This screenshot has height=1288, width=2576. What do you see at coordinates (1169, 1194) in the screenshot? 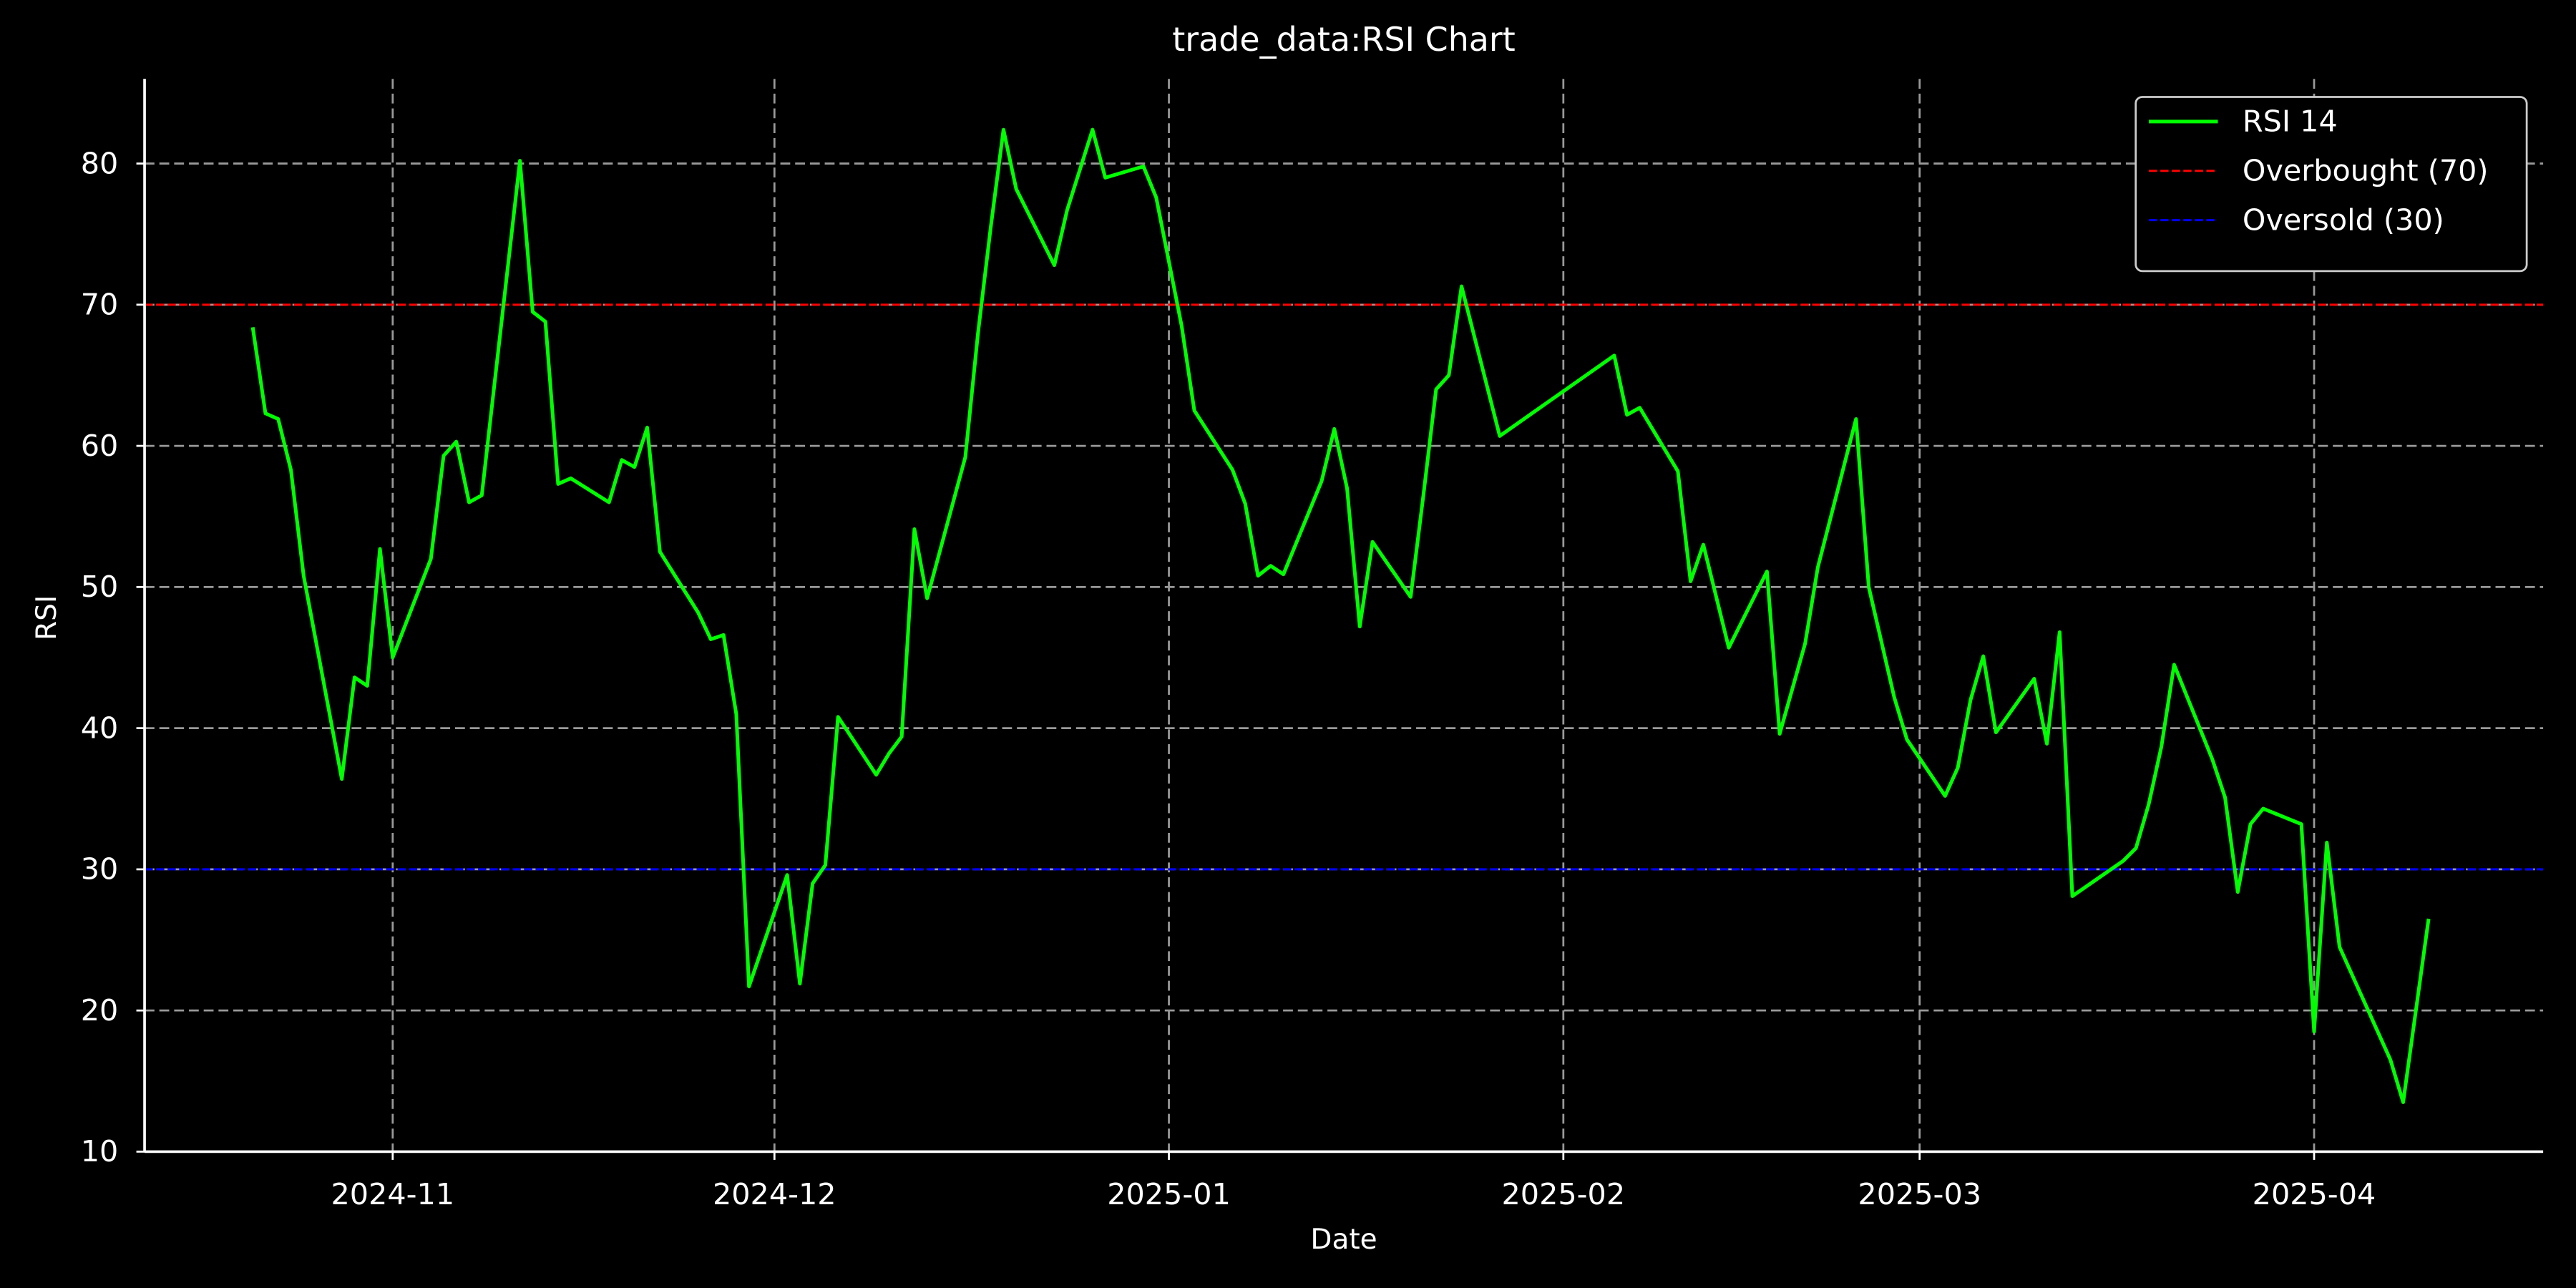
I see `x-tick-label: 2025-01` at bounding box center [1169, 1194].